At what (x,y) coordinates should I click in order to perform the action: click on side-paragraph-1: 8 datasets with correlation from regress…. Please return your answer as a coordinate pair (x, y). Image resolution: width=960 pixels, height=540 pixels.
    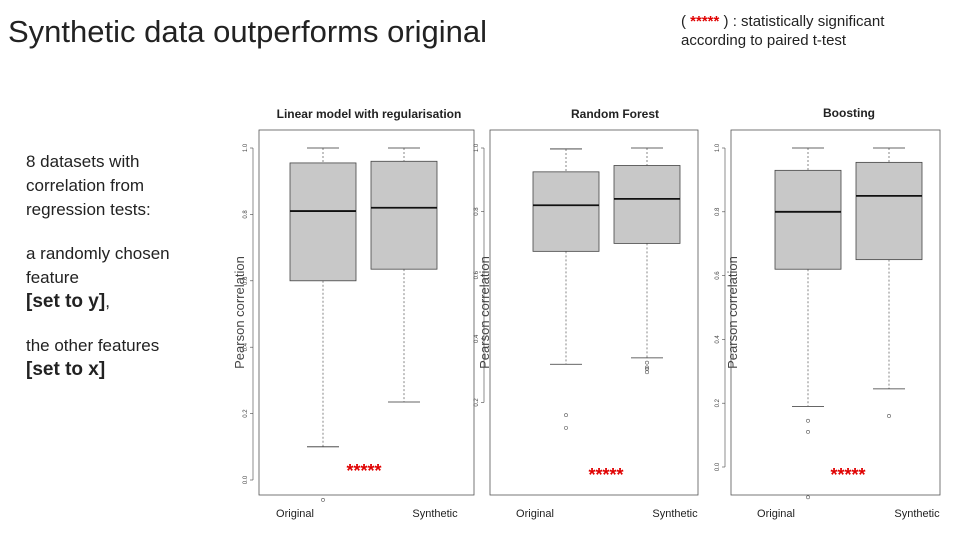
    Looking at the image, I should click on (88, 185).